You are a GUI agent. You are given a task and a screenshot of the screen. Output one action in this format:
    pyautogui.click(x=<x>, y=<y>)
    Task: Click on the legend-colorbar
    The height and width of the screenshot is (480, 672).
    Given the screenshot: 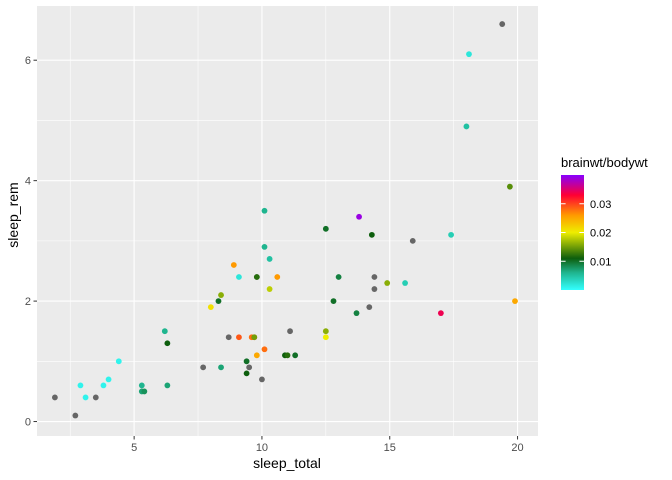 What is the action you would take?
    pyautogui.click(x=572, y=232)
    